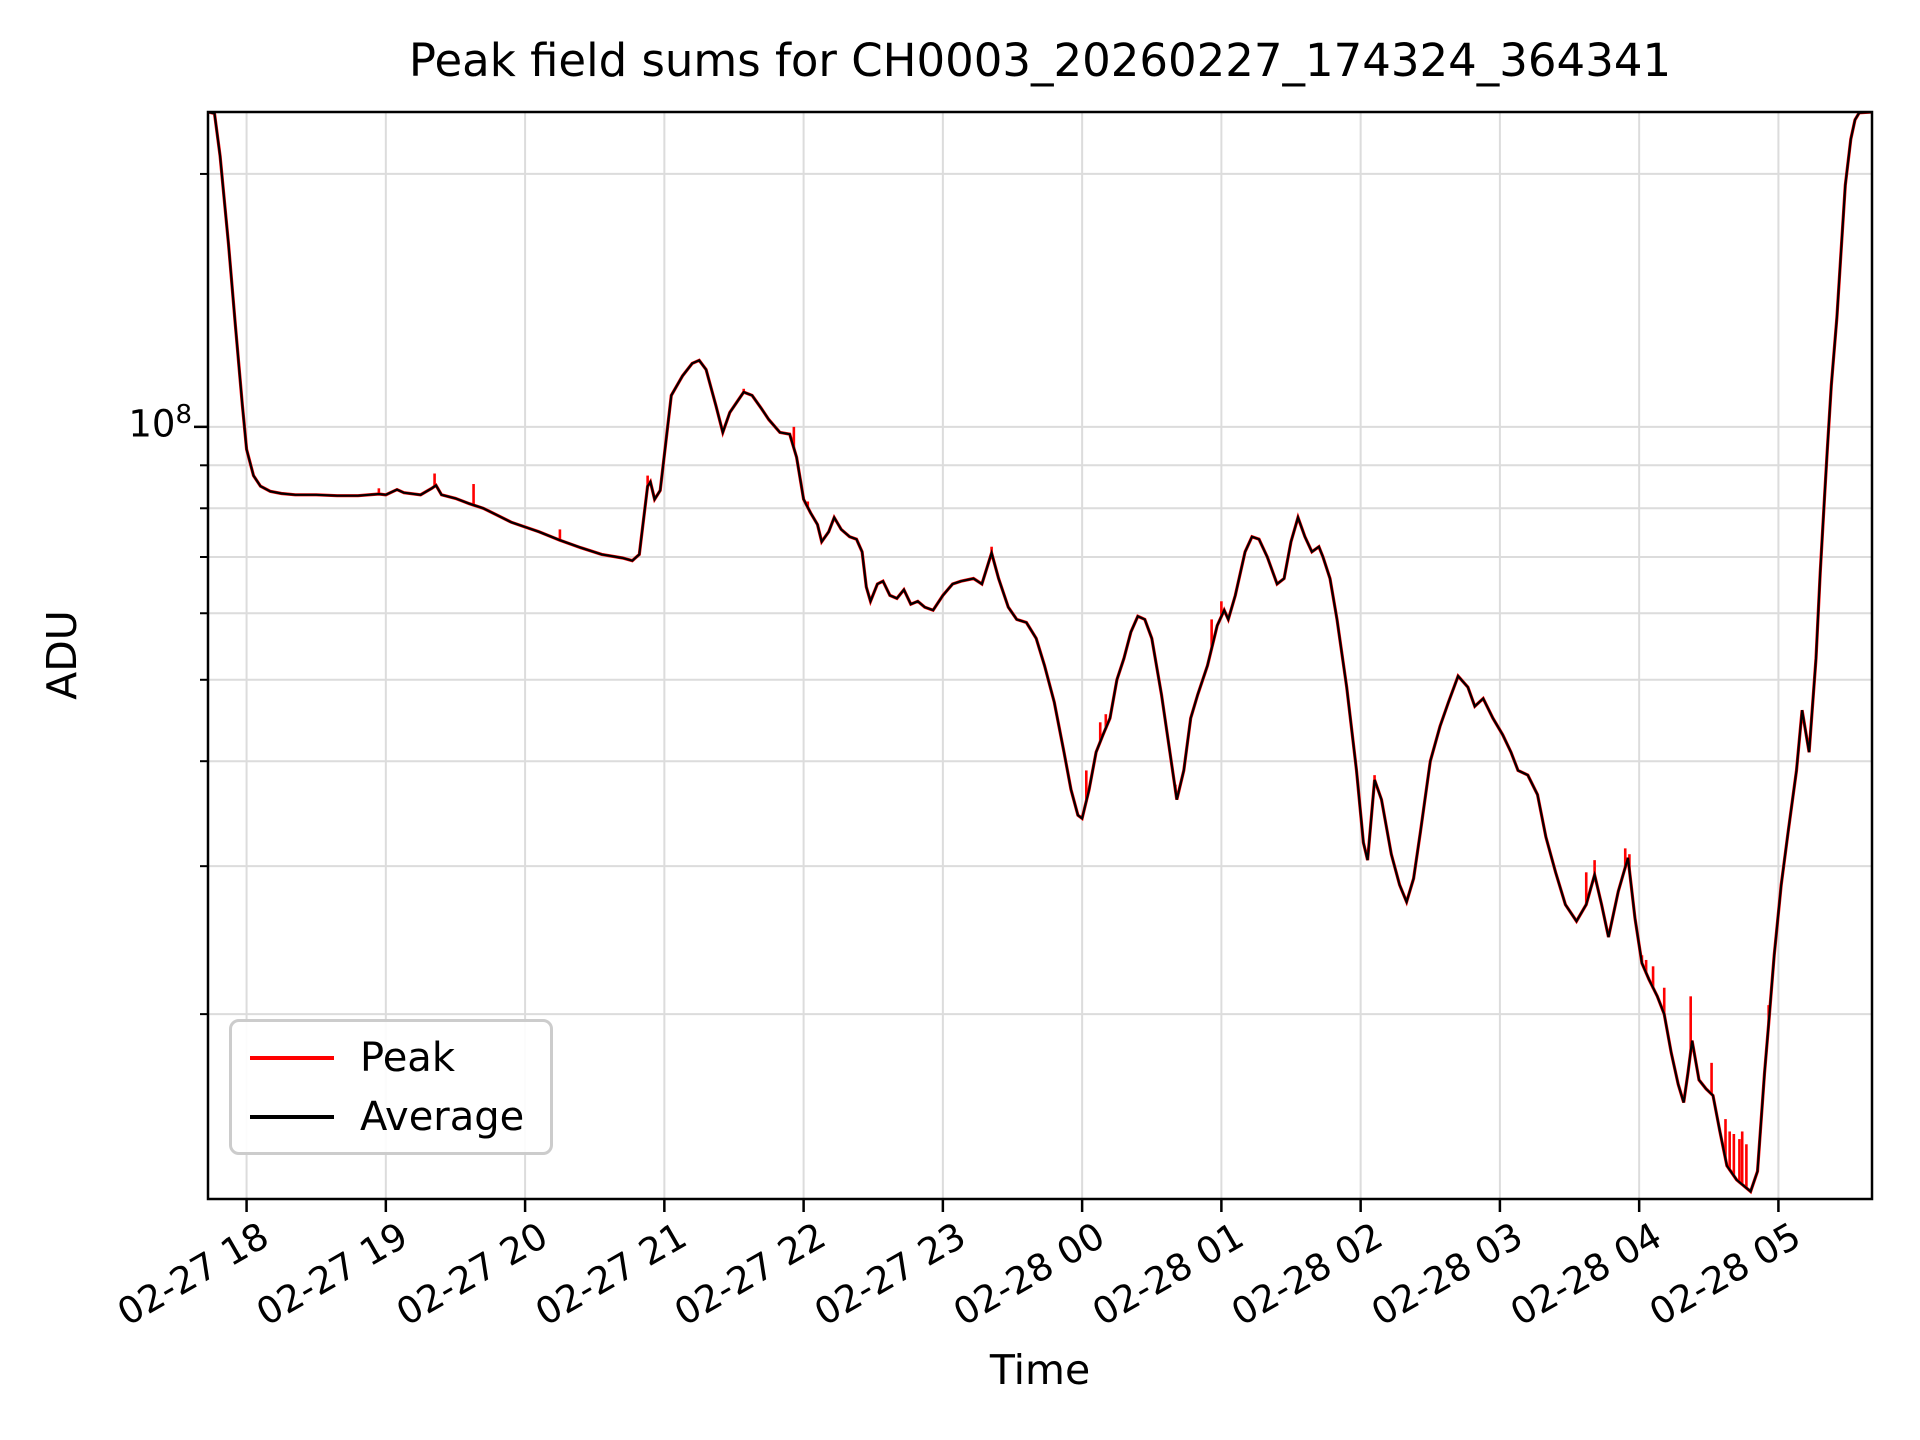 The image size is (1920, 1440). Describe the element at coordinates (407, 1057) in the screenshot. I see `legend-label: Peak` at that location.